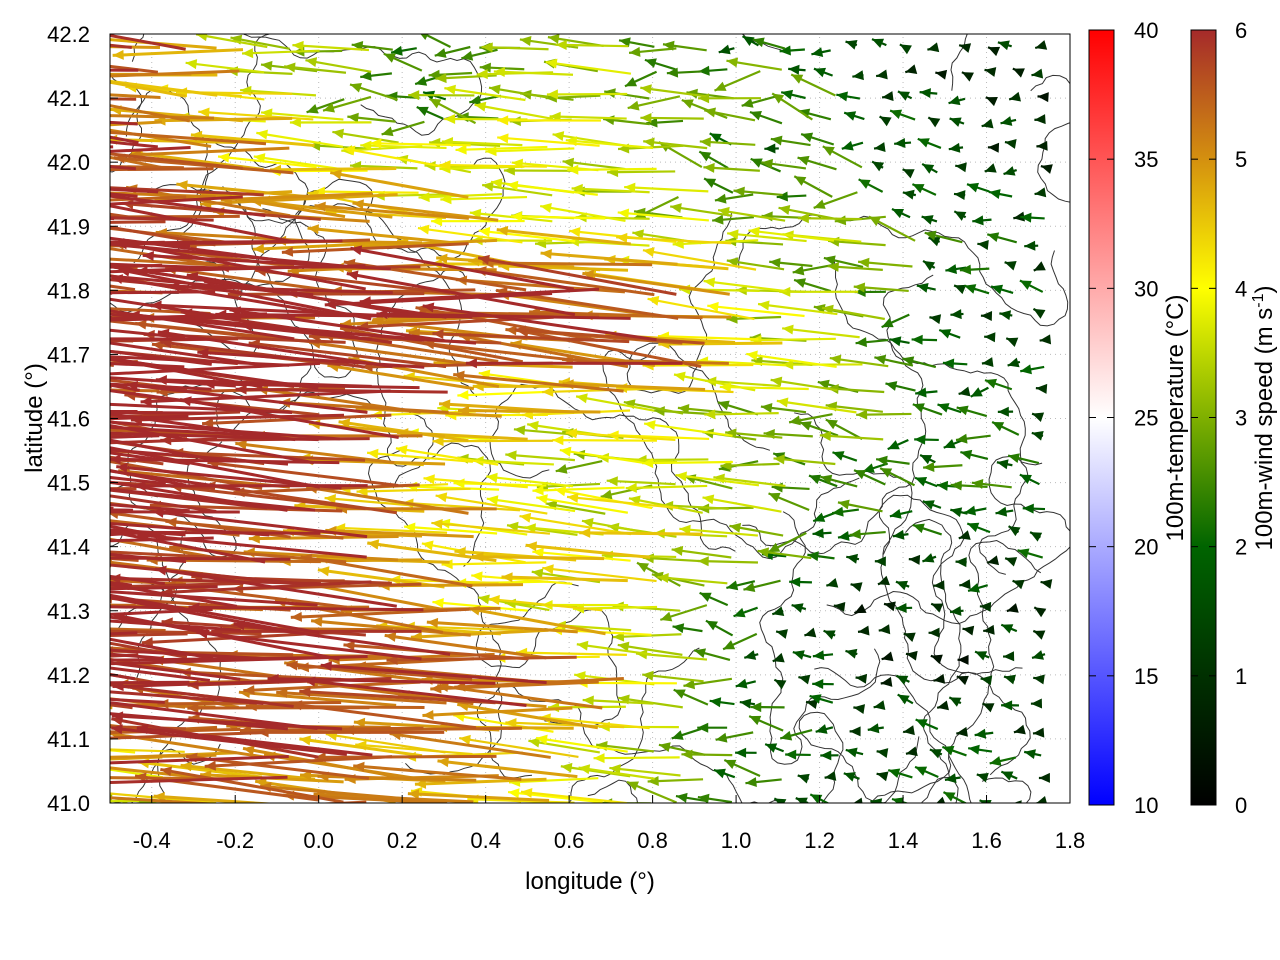  I want to click on x-tick-label: 0.0, so click(318, 840).